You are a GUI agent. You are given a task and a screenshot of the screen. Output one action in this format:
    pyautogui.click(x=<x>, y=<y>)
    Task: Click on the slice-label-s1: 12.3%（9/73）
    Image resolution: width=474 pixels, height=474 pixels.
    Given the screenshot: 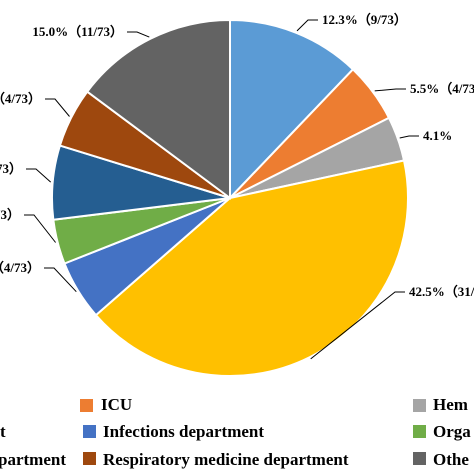 What is the action you would take?
    pyautogui.click(x=364, y=19)
    